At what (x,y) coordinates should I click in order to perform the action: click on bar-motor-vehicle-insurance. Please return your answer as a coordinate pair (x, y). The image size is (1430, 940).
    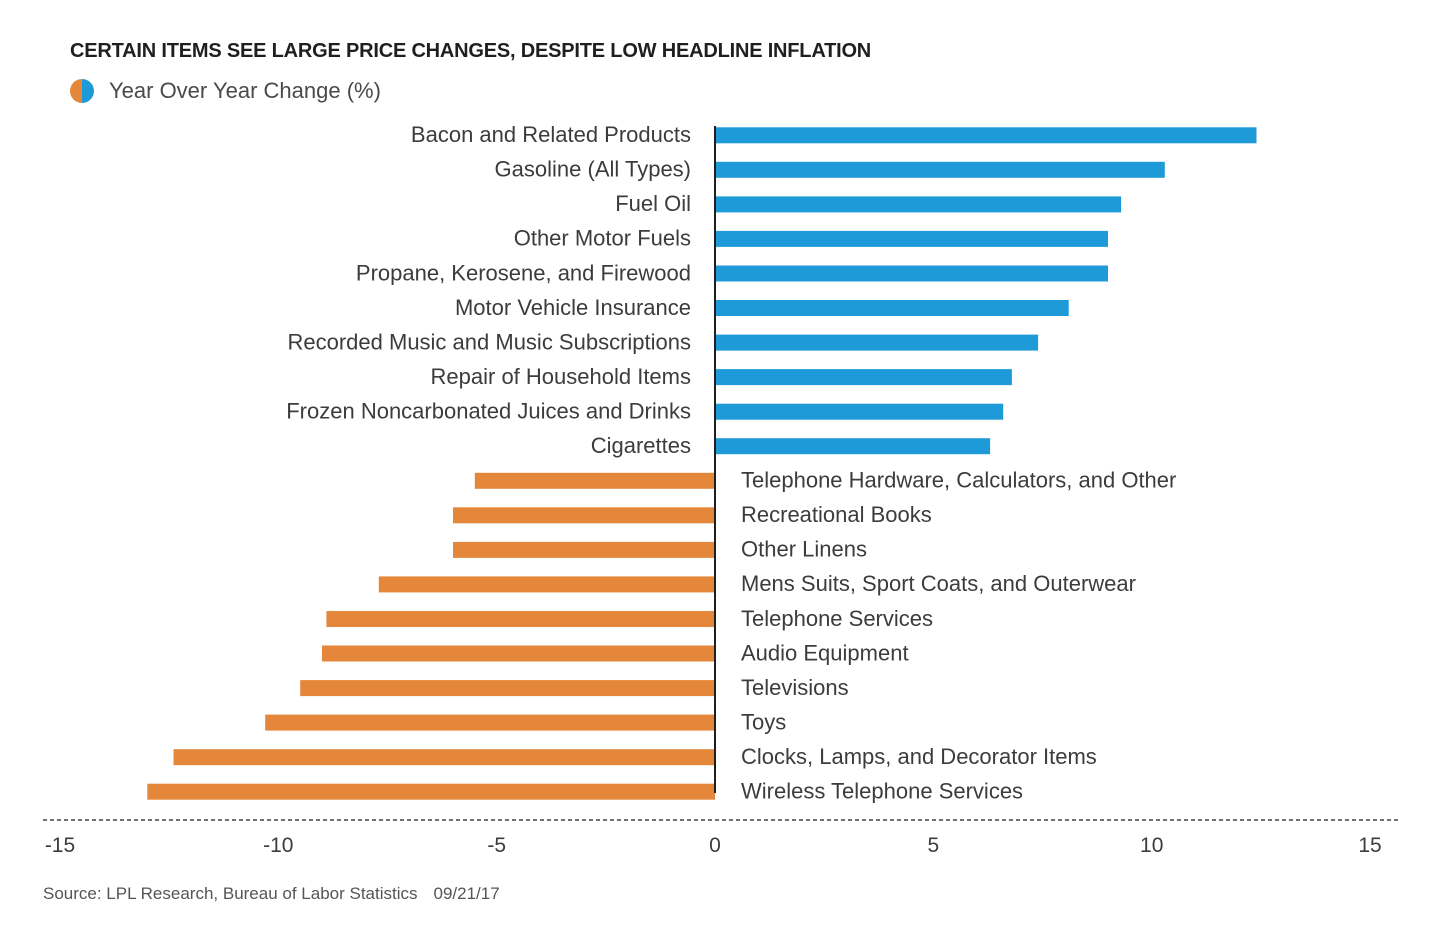
    Looking at the image, I should click on (892, 308).